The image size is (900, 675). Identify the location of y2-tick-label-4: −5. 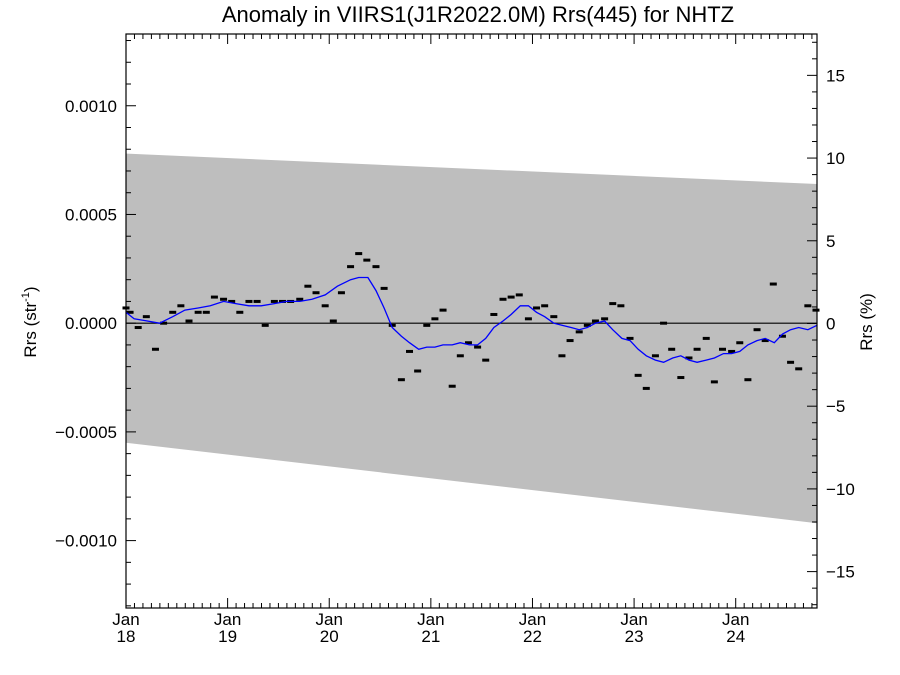
(835, 406).